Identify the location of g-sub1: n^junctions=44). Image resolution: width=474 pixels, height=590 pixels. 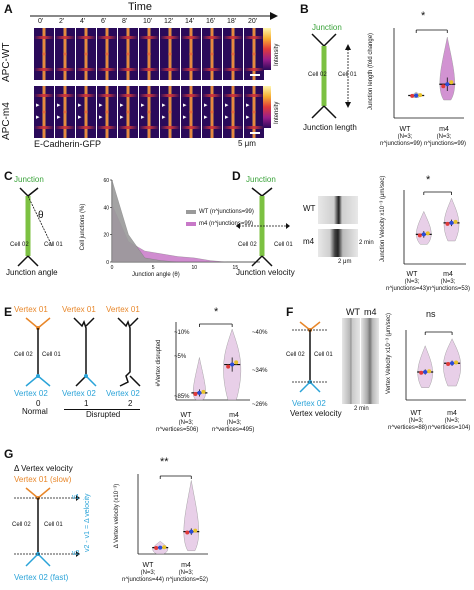
(143, 580).